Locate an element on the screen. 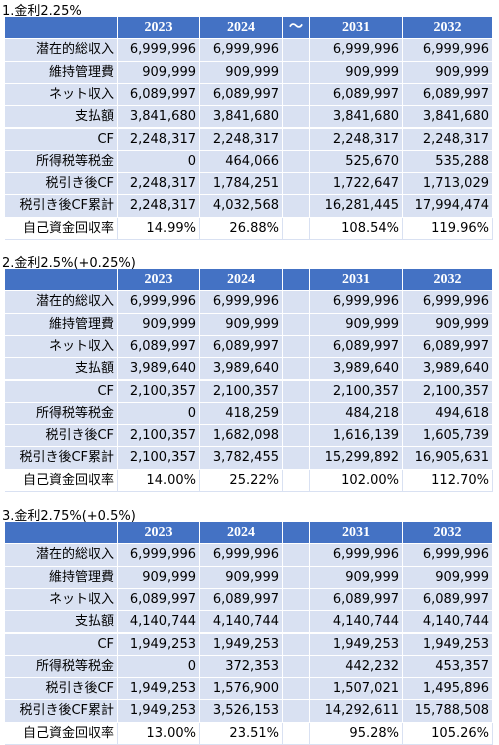  row-label: 税引き後CF累計 is located at coordinates (61, 206).